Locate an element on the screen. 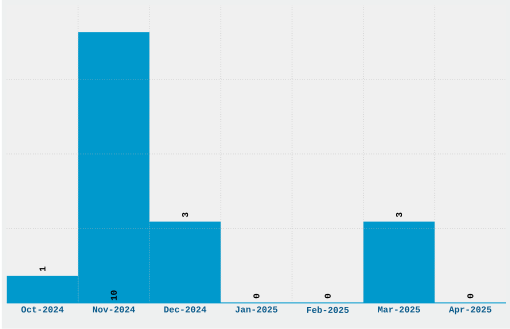  x-tick-label: Jan-2025 is located at coordinates (256, 309).